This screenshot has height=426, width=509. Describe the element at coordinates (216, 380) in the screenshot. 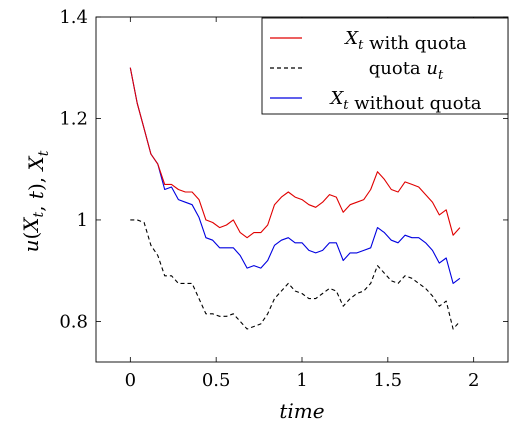

I see `x-tick-label: 0.5` at that location.